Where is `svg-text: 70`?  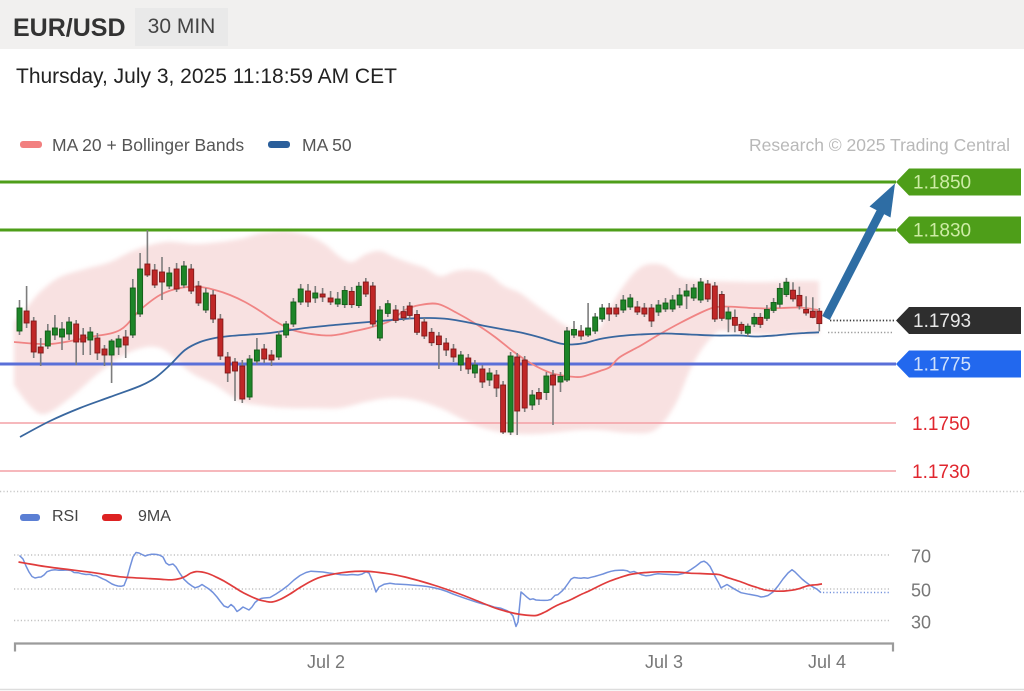
svg-text: 70 is located at coordinates (921, 557).